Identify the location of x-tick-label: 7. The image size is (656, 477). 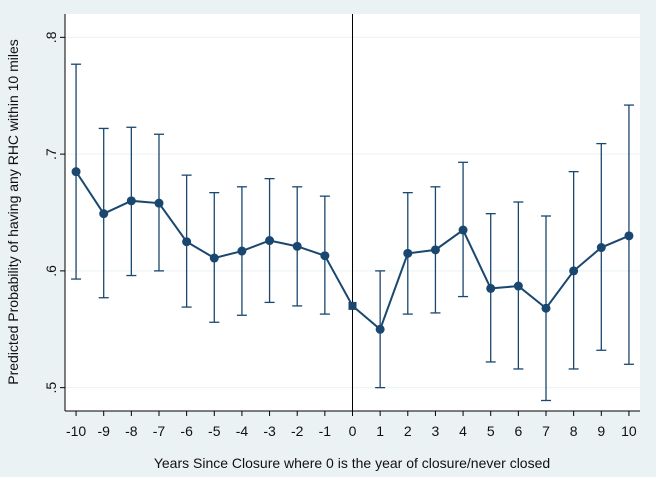
(546, 431).